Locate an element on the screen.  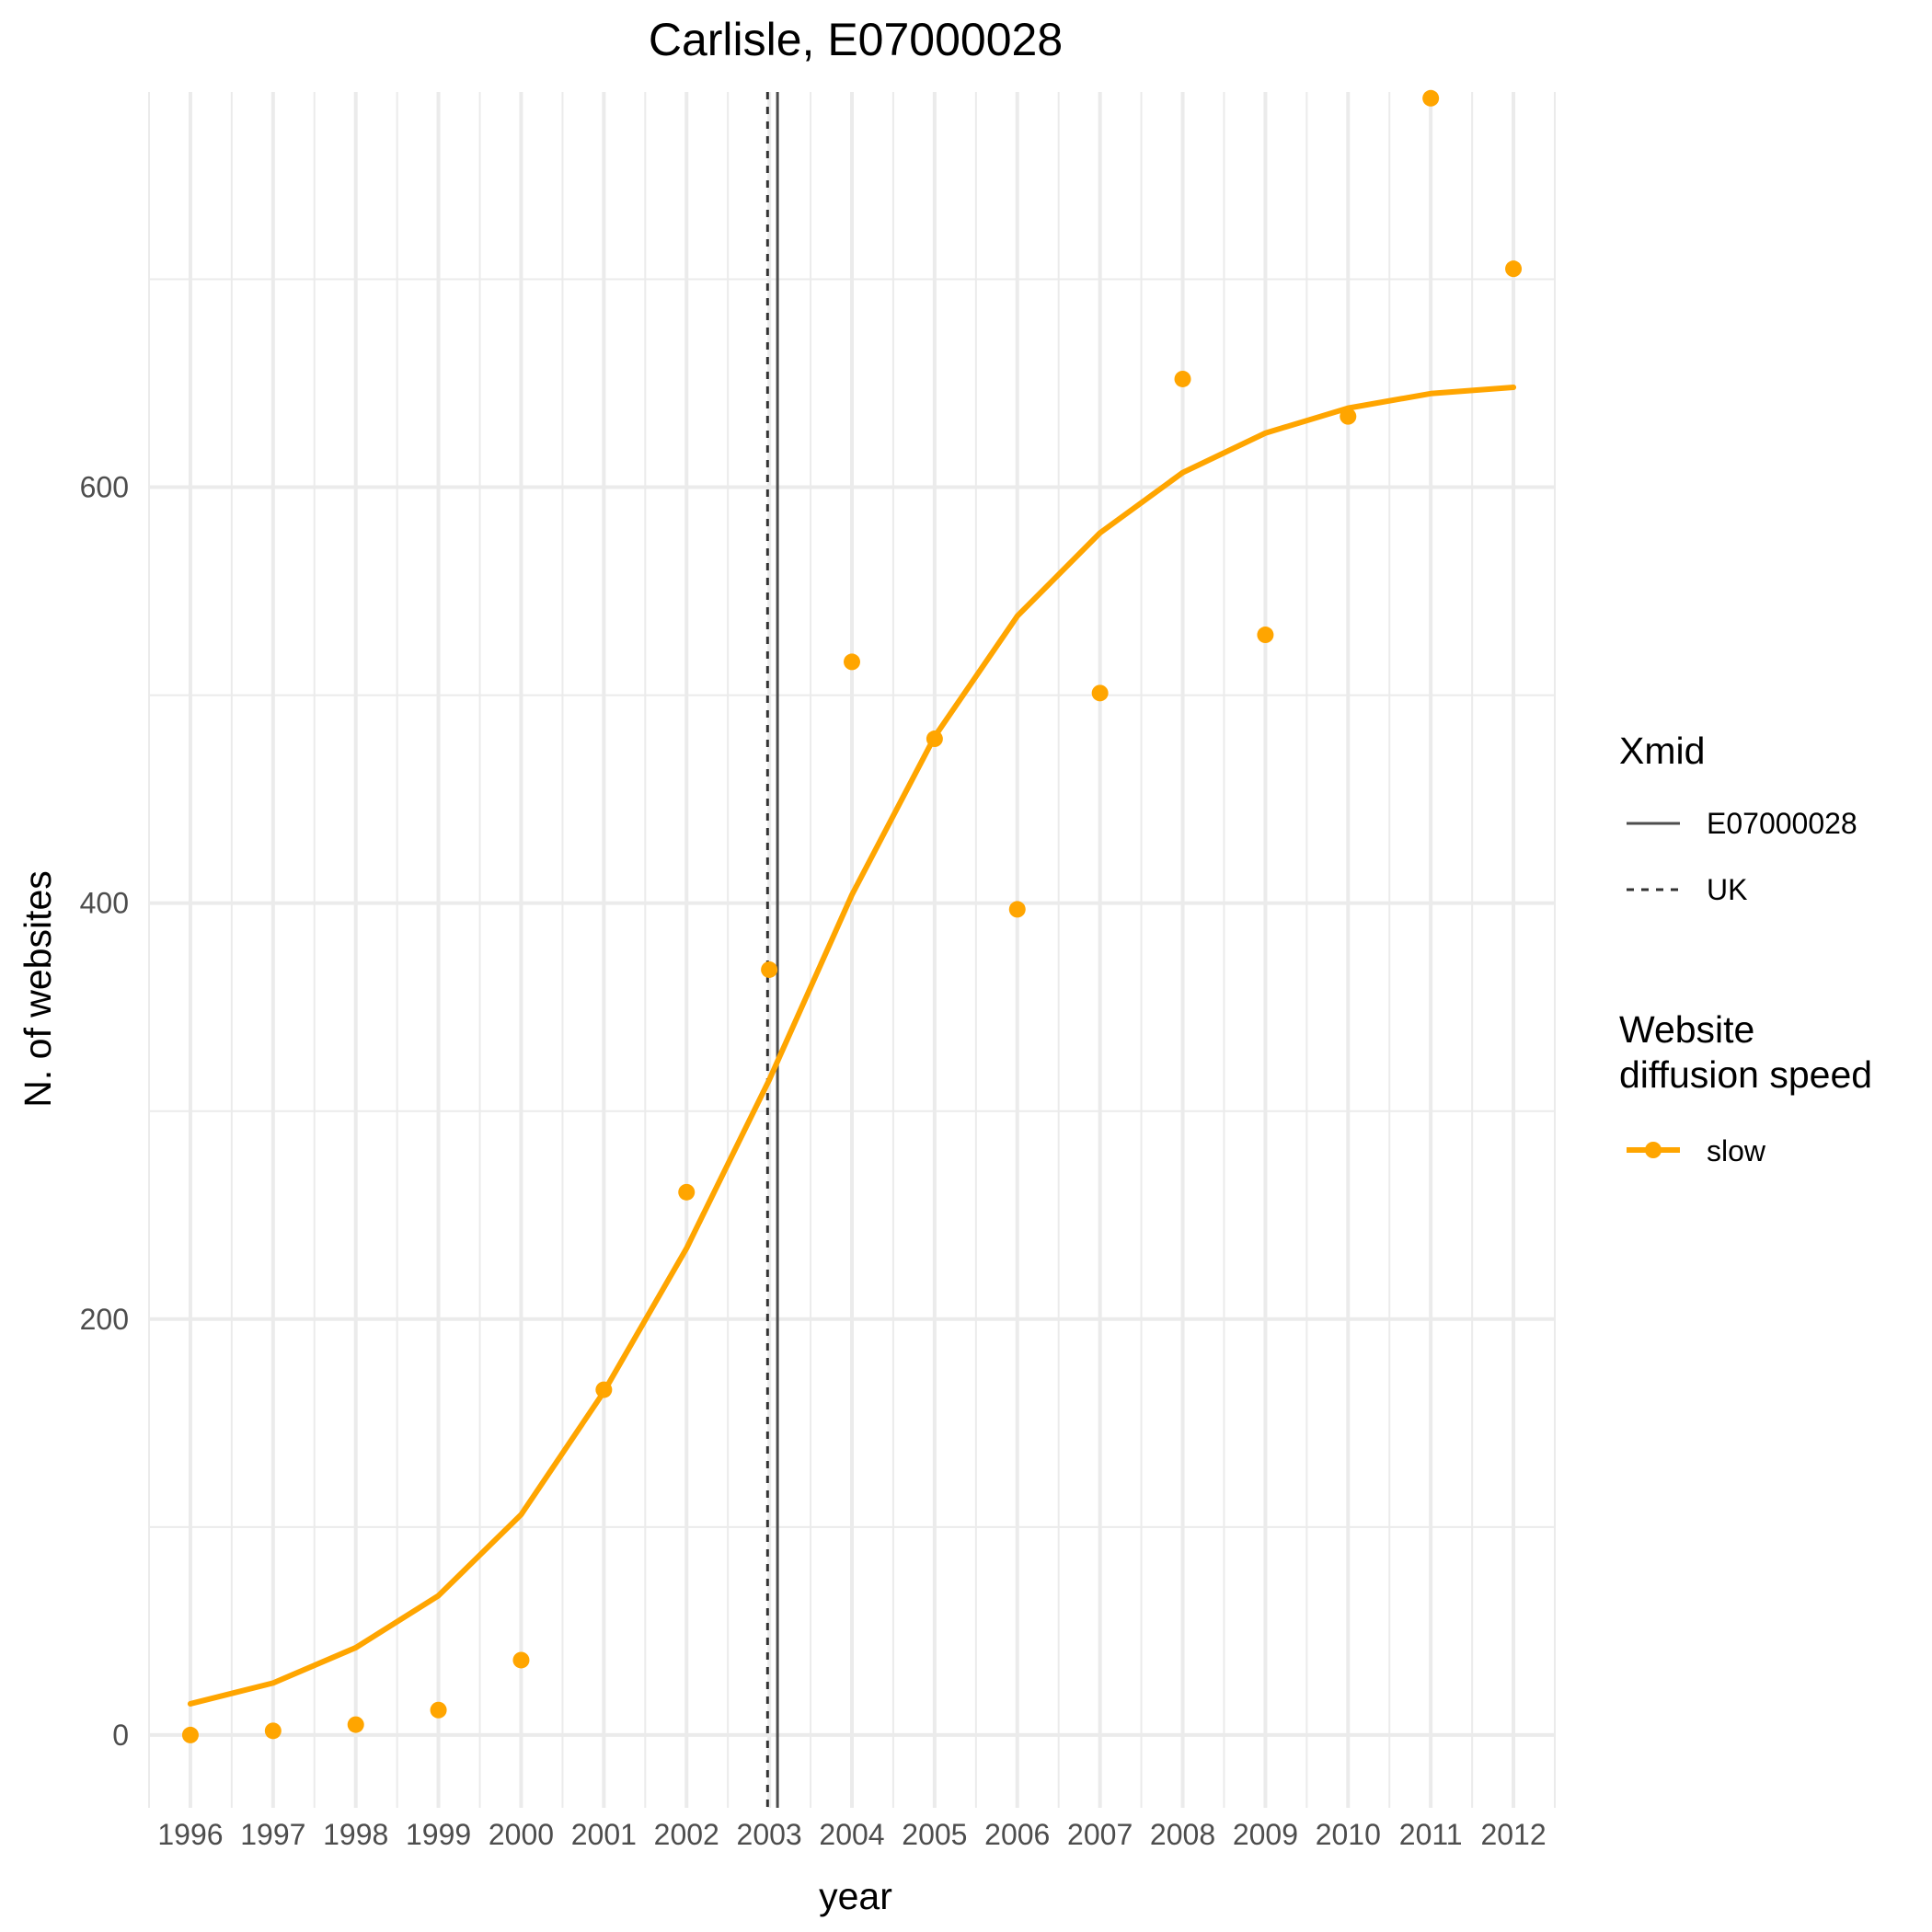
x-tick-label: 2004 is located at coordinates (851, 1834).